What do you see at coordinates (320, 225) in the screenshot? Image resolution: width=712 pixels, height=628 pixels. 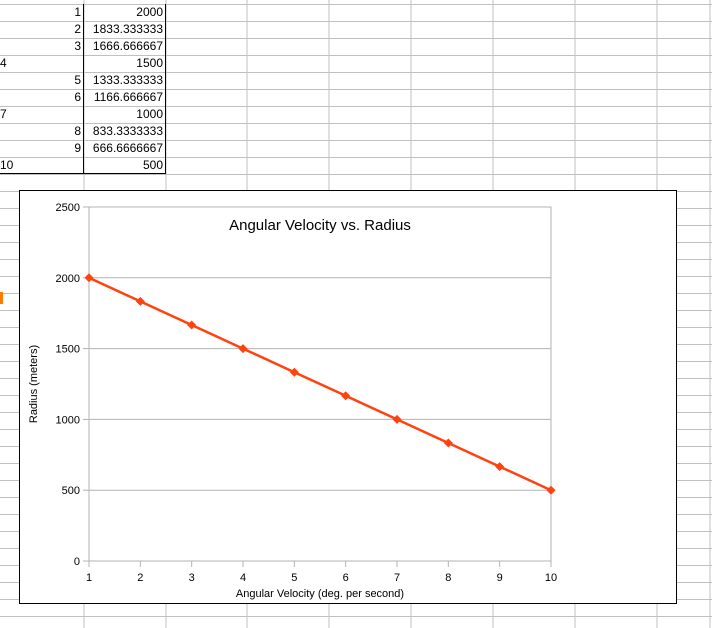 I see `chart-title: Angular Velocity vs. Radius` at bounding box center [320, 225].